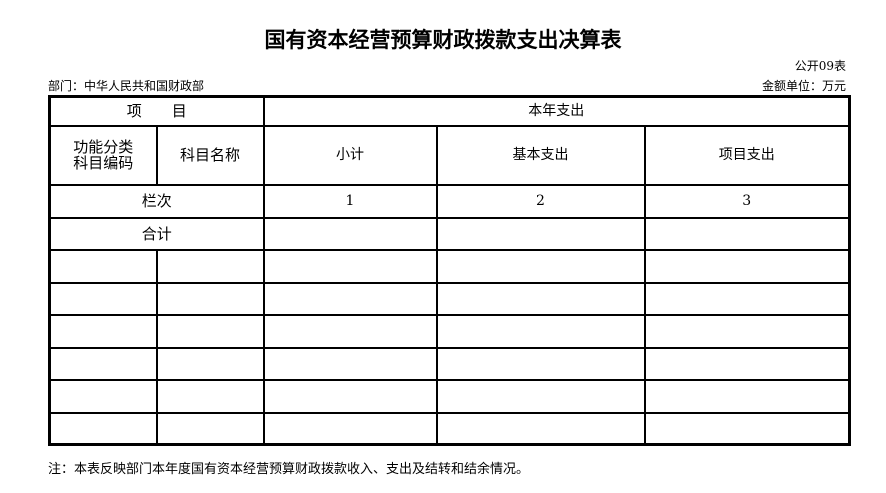 This screenshot has height=493, width=886. What do you see at coordinates (156, 201) in the screenshot?
I see `column-index-label: 栏次` at bounding box center [156, 201].